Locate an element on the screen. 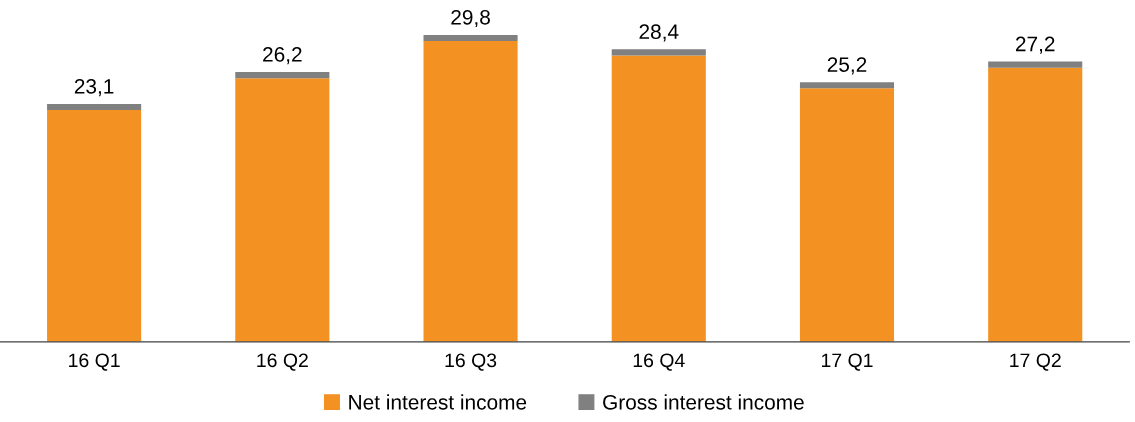 The height and width of the screenshot is (422, 1135). x-tick-label: 16 Q4 is located at coordinates (659, 362).